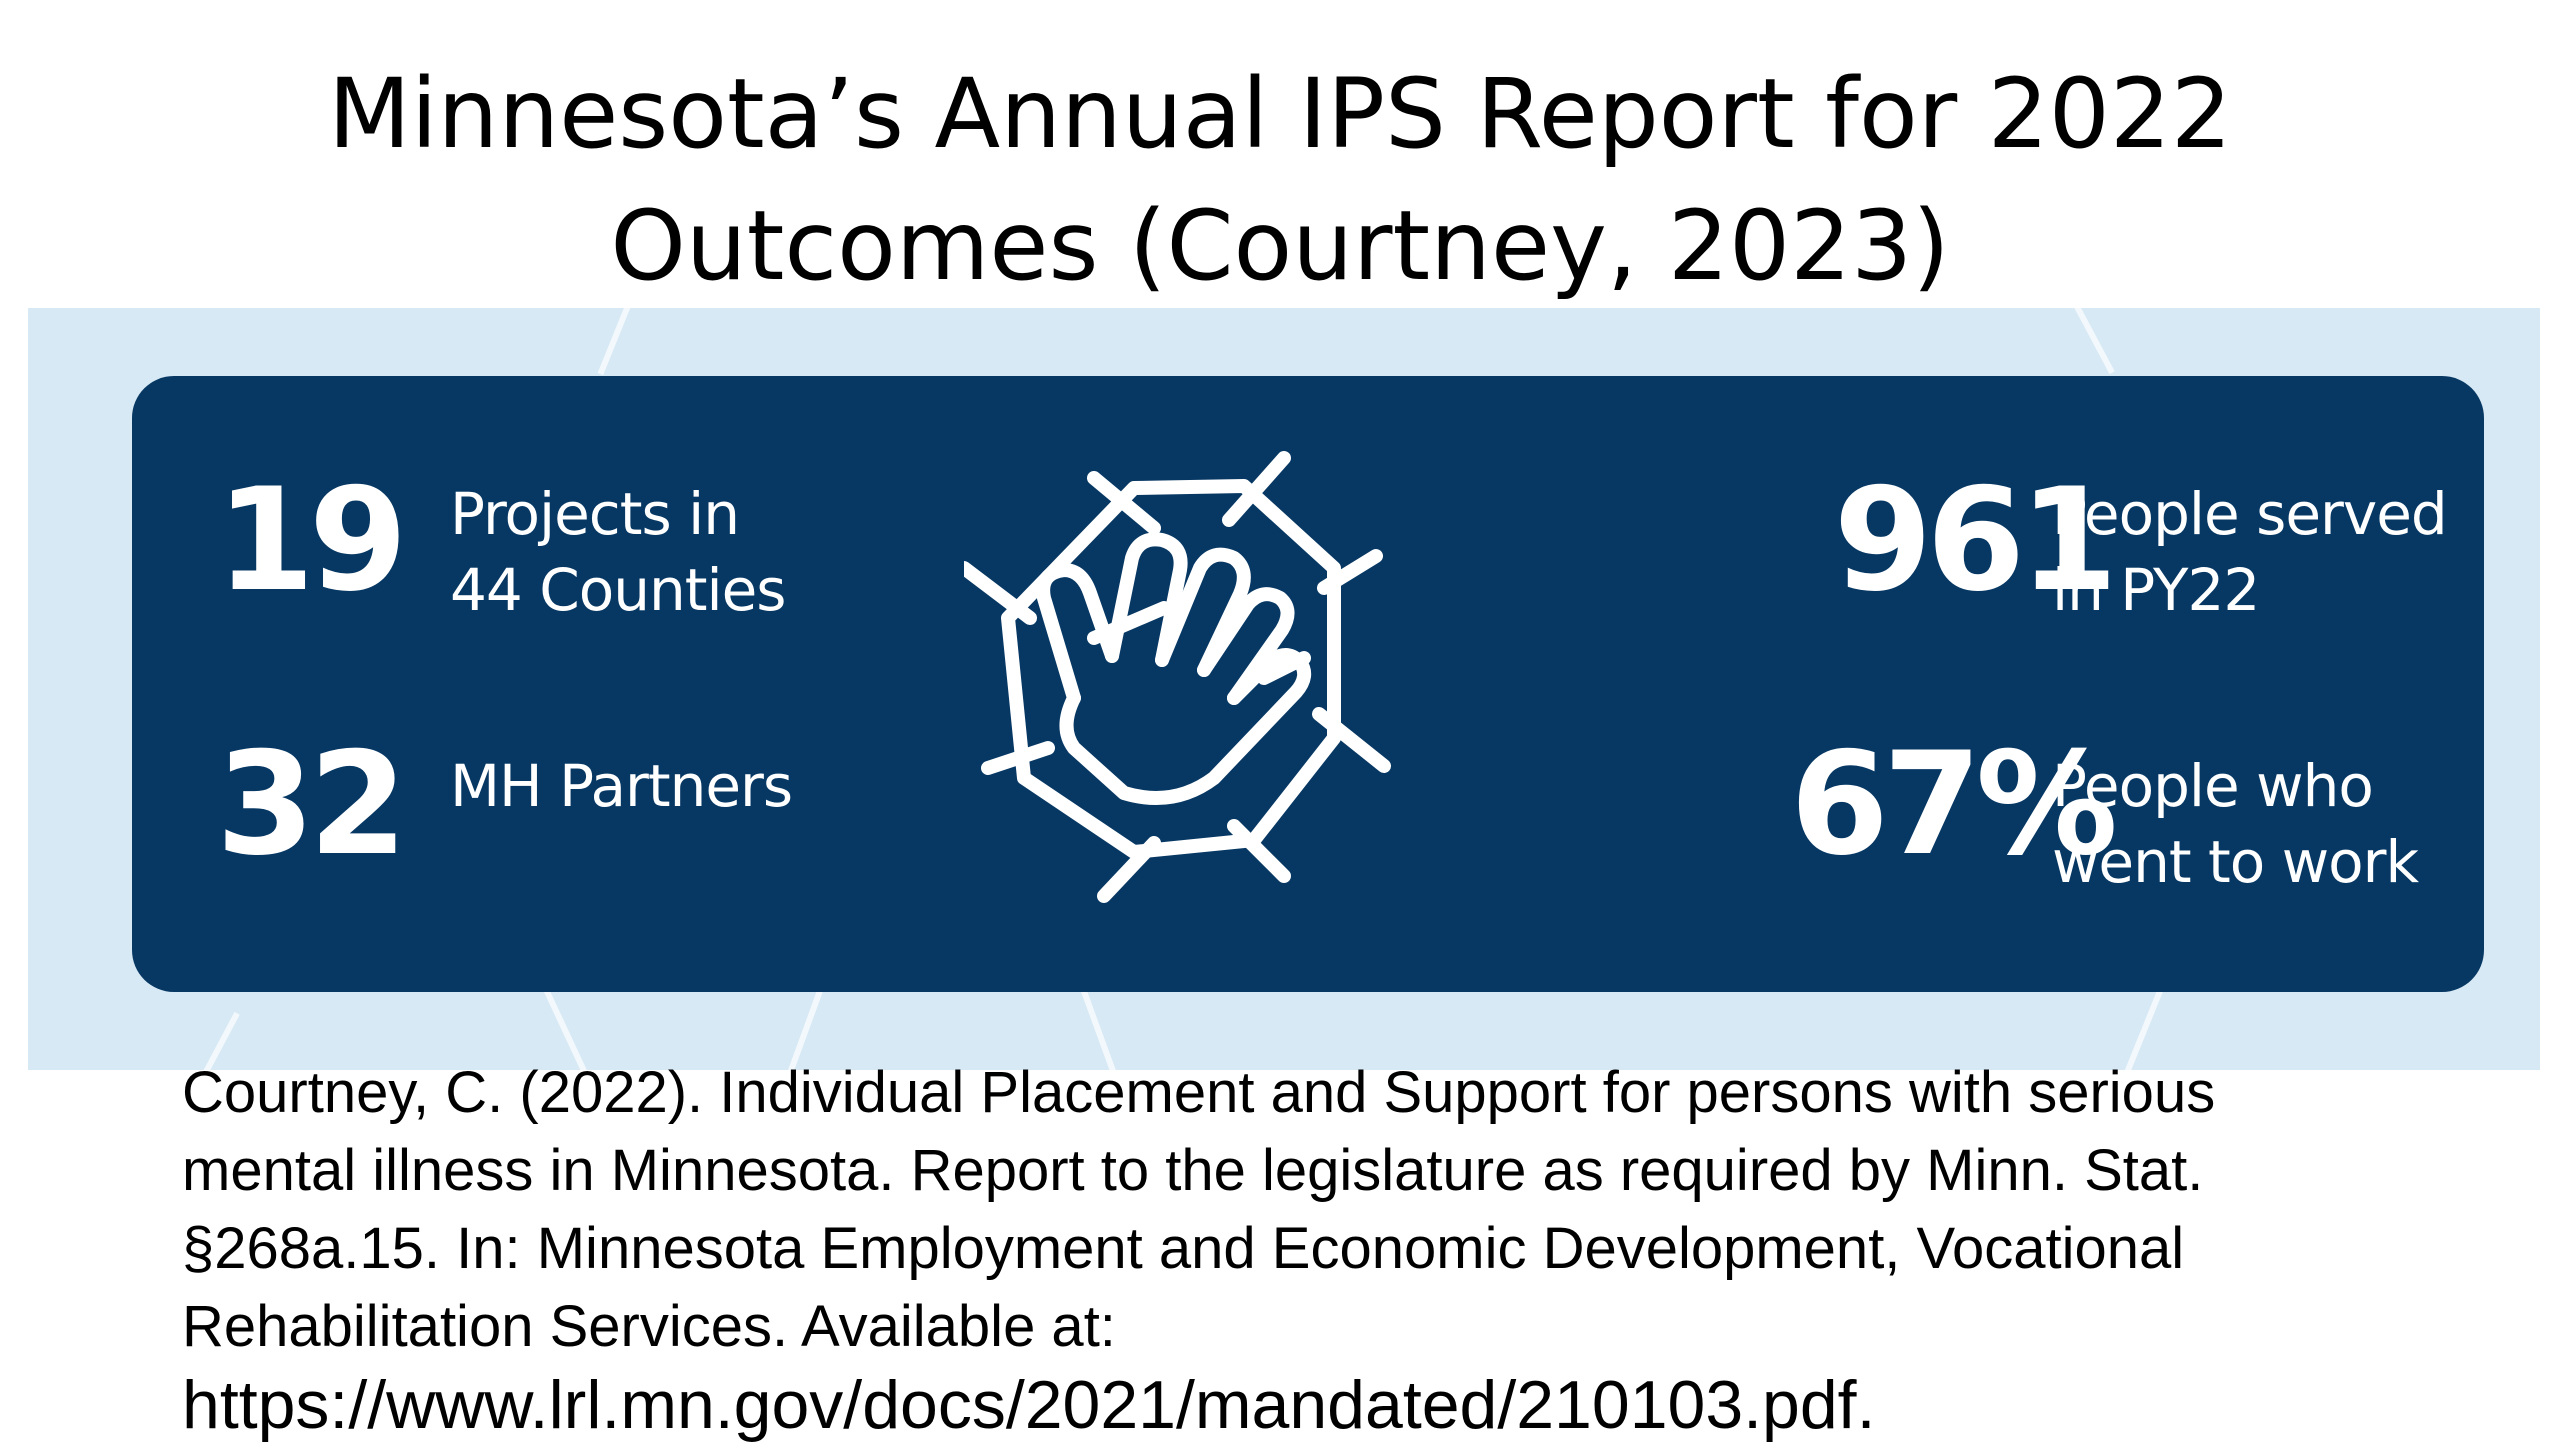 Image resolution: width=2560 pixels, height=1443 pixels. I want to click on hands-stacked-teamwork-icon, so click(1177, 677).